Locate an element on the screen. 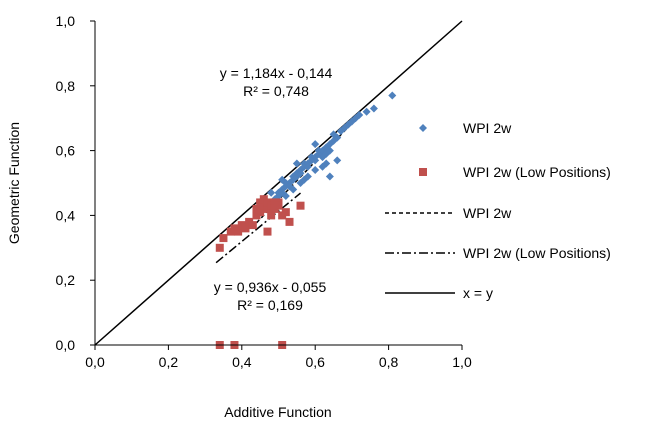 This screenshot has height=423, width=670. y-tick-label: 0,0 is located at coordinates (66, 345).